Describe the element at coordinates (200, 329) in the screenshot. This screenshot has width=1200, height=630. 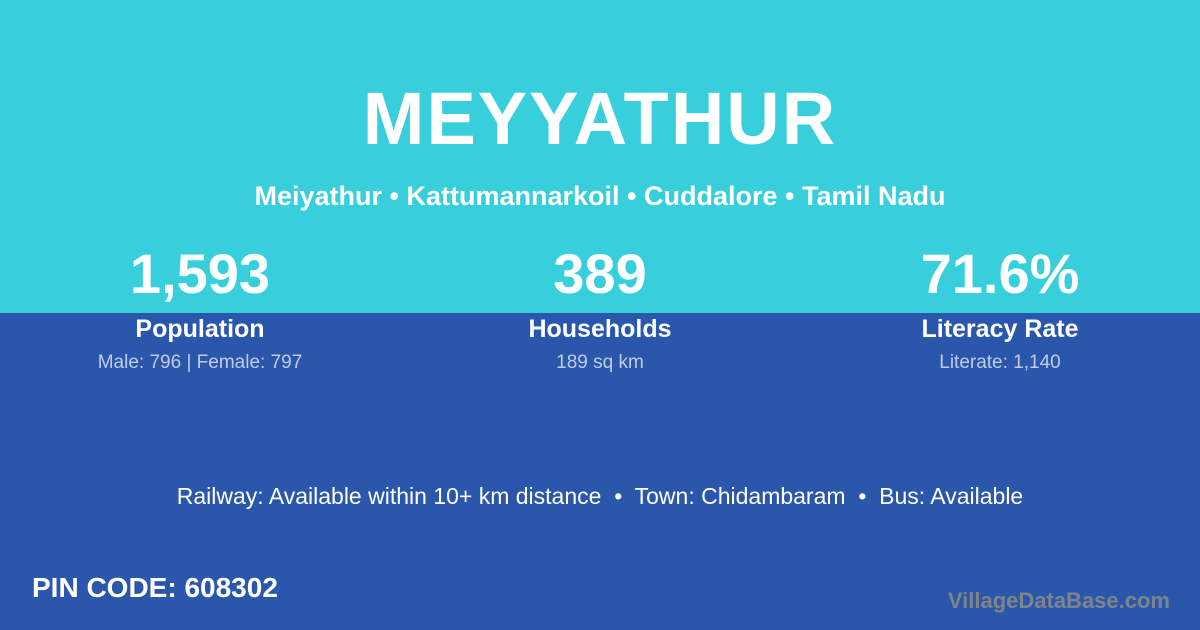
I see `stat-label: Population` at that location.